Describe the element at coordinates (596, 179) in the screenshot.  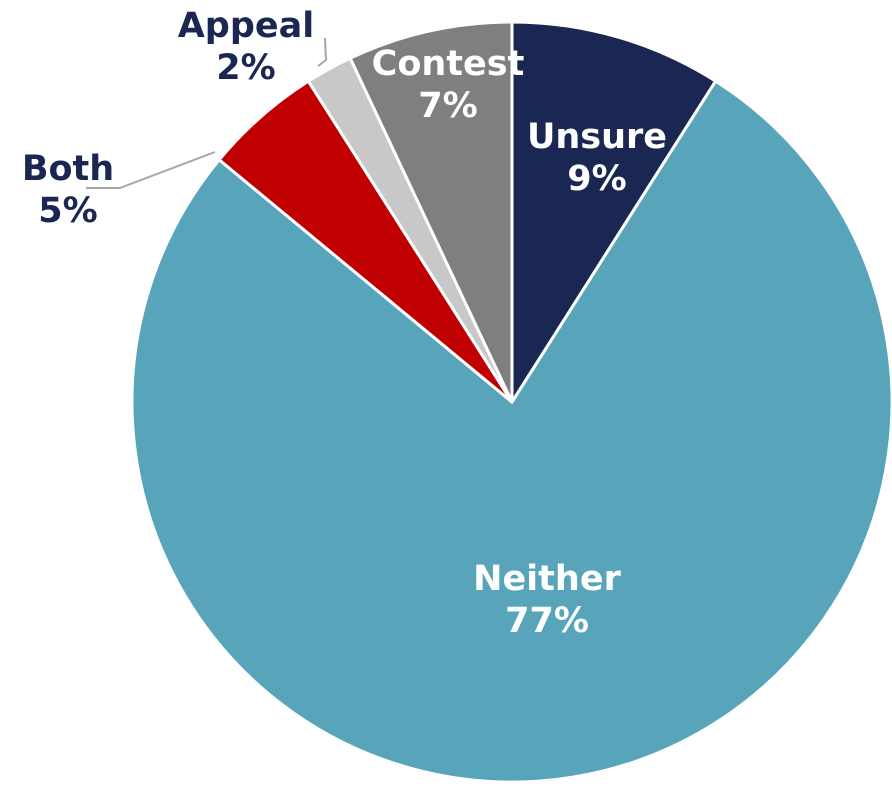
I see `value-label: 9%` at that location.